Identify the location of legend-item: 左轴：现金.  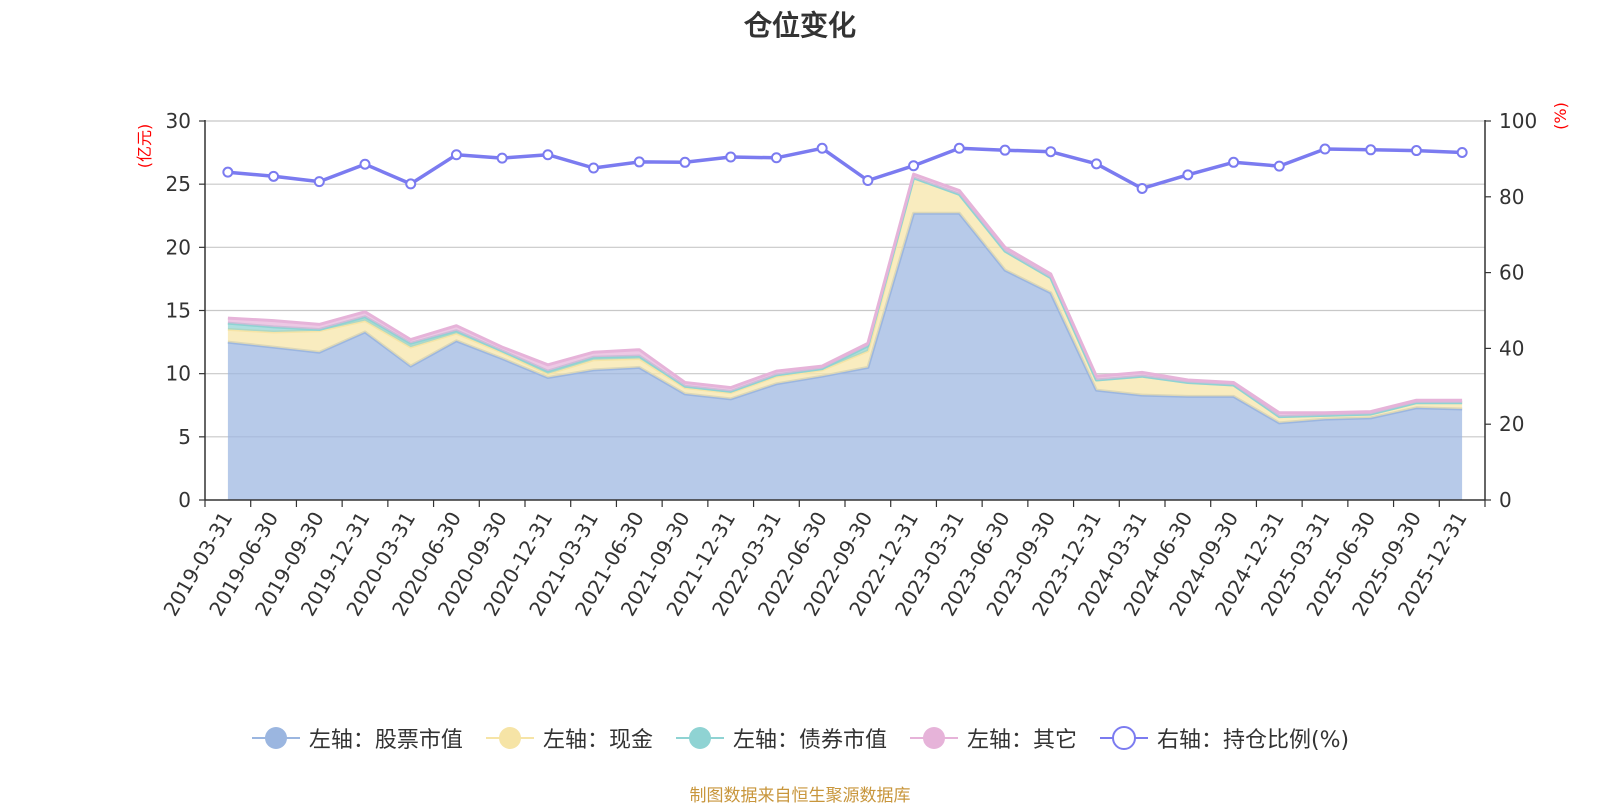
(569, 738).